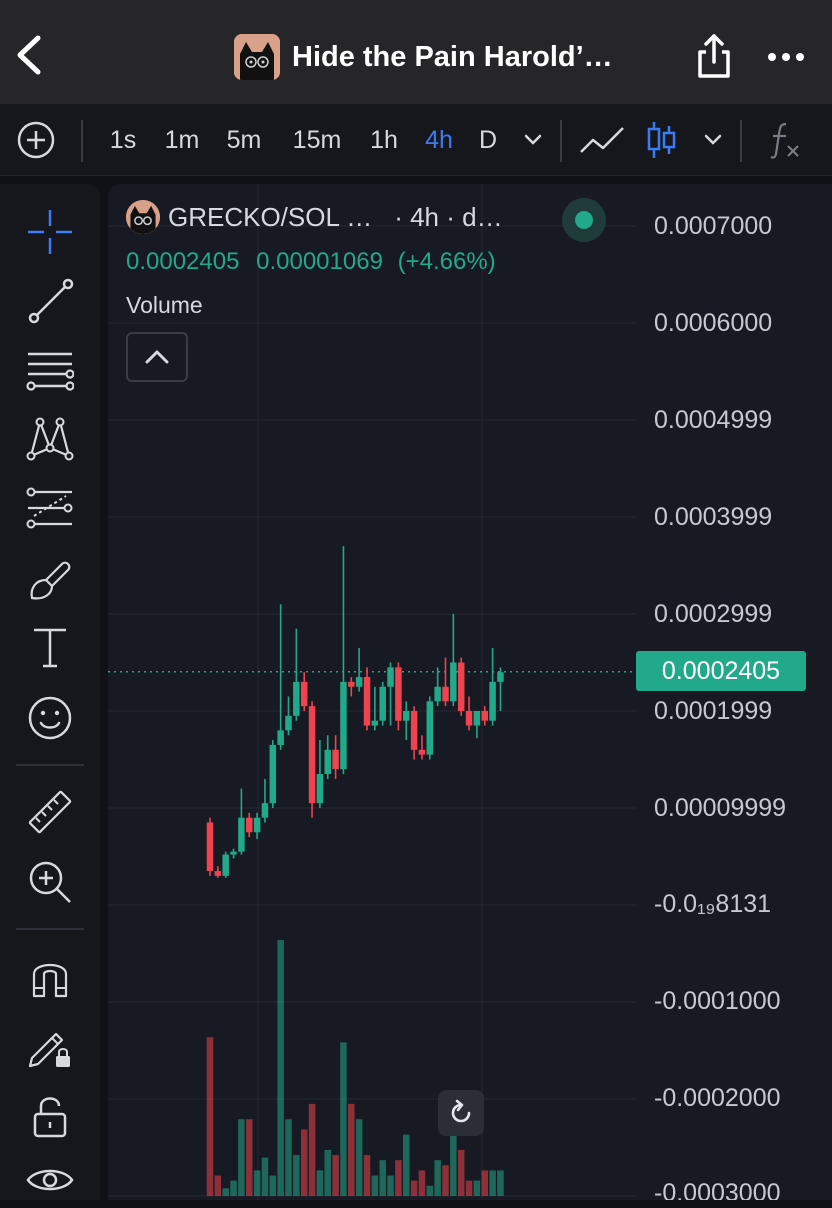  I want to click on price-axis-label: -0.0003000, so click(717, 1189).